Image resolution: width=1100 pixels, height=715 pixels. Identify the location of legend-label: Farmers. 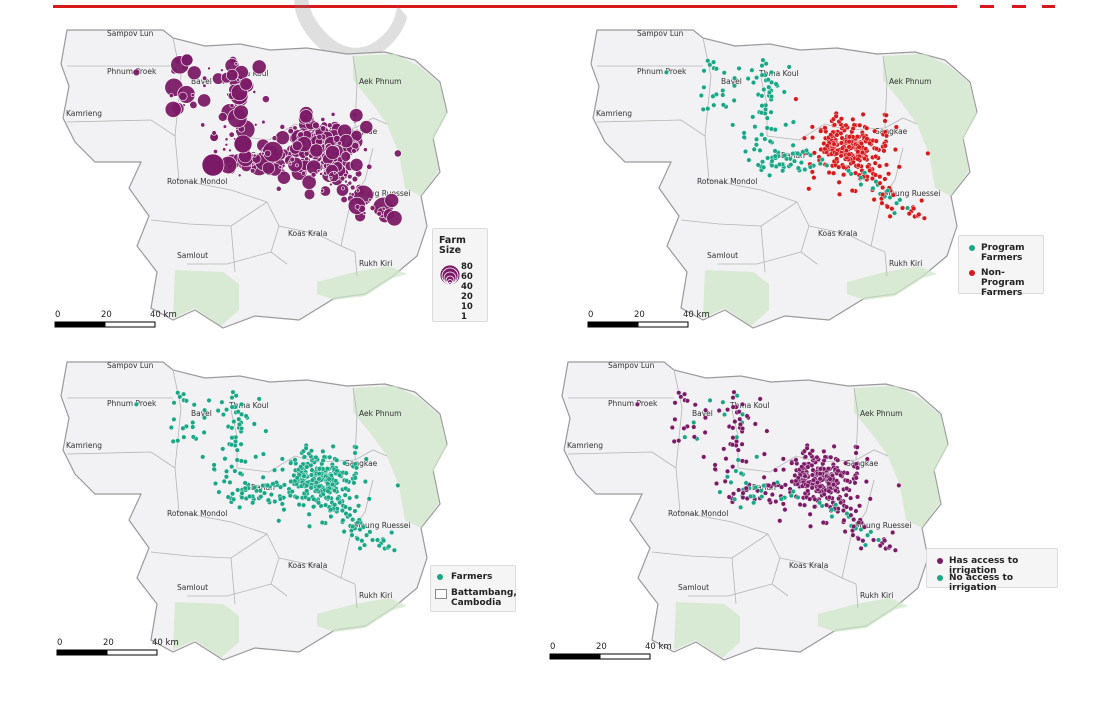
(472, 577).